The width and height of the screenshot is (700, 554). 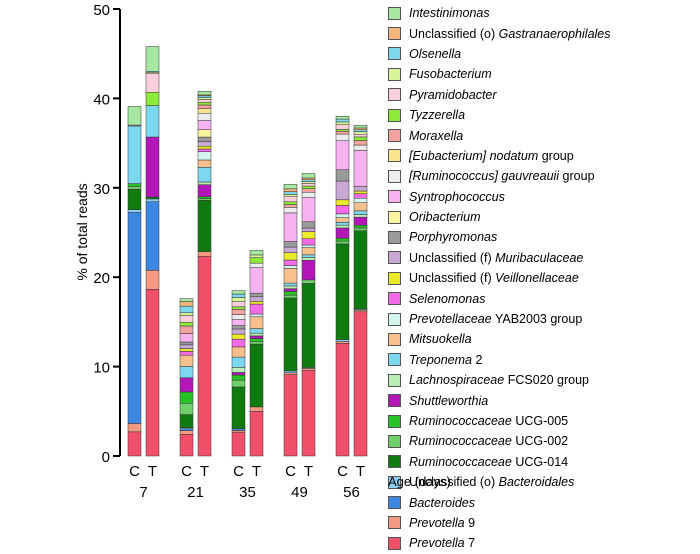 What do you see at coordinates (543, 115) in the screenshot?
I see `legend-item: Tyzzerella` at bounding box center [543, 115].